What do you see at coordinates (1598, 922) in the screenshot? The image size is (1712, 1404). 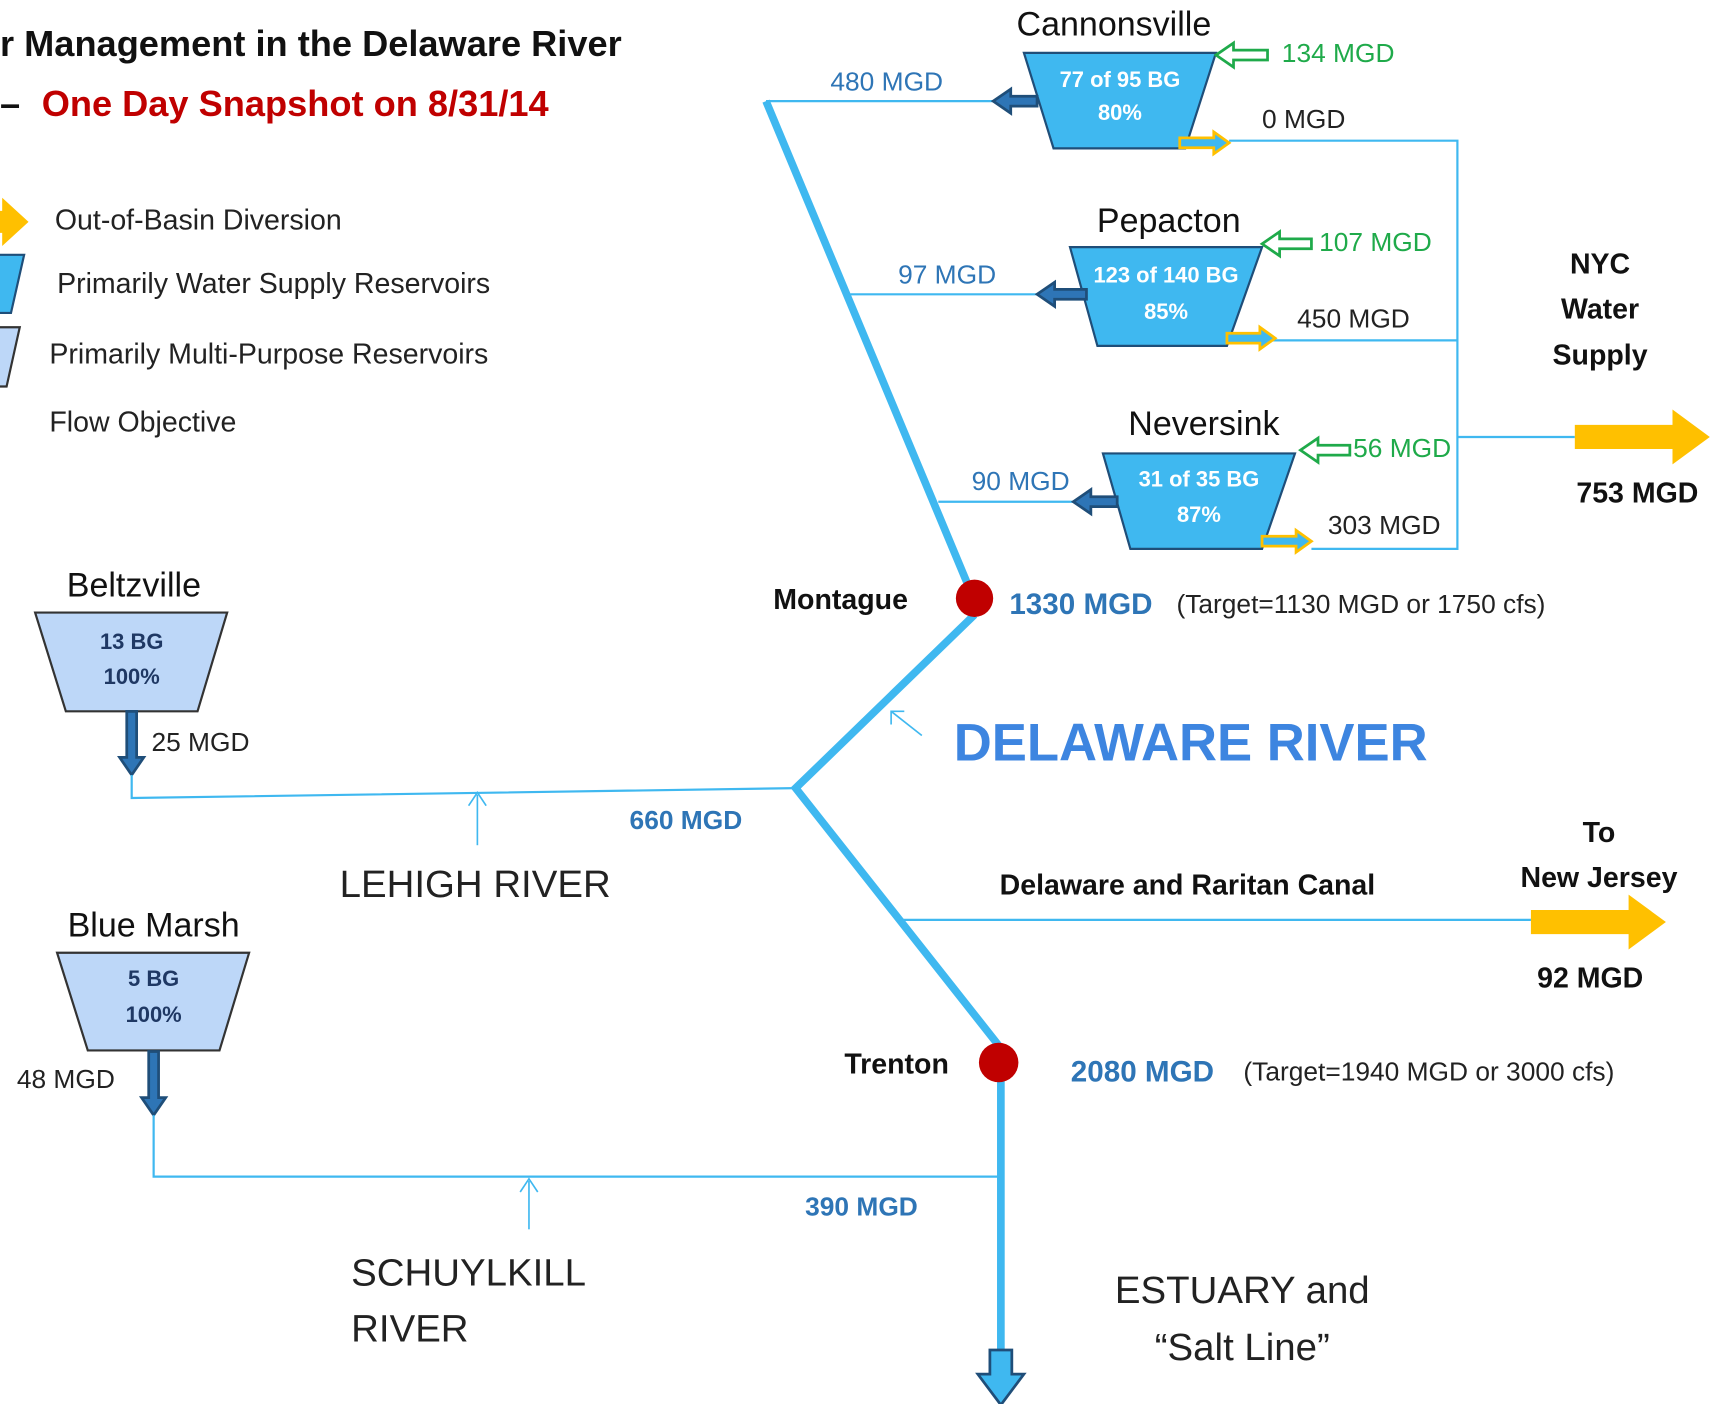 I see `canal-arrow` at bounding box center [1598, 922].